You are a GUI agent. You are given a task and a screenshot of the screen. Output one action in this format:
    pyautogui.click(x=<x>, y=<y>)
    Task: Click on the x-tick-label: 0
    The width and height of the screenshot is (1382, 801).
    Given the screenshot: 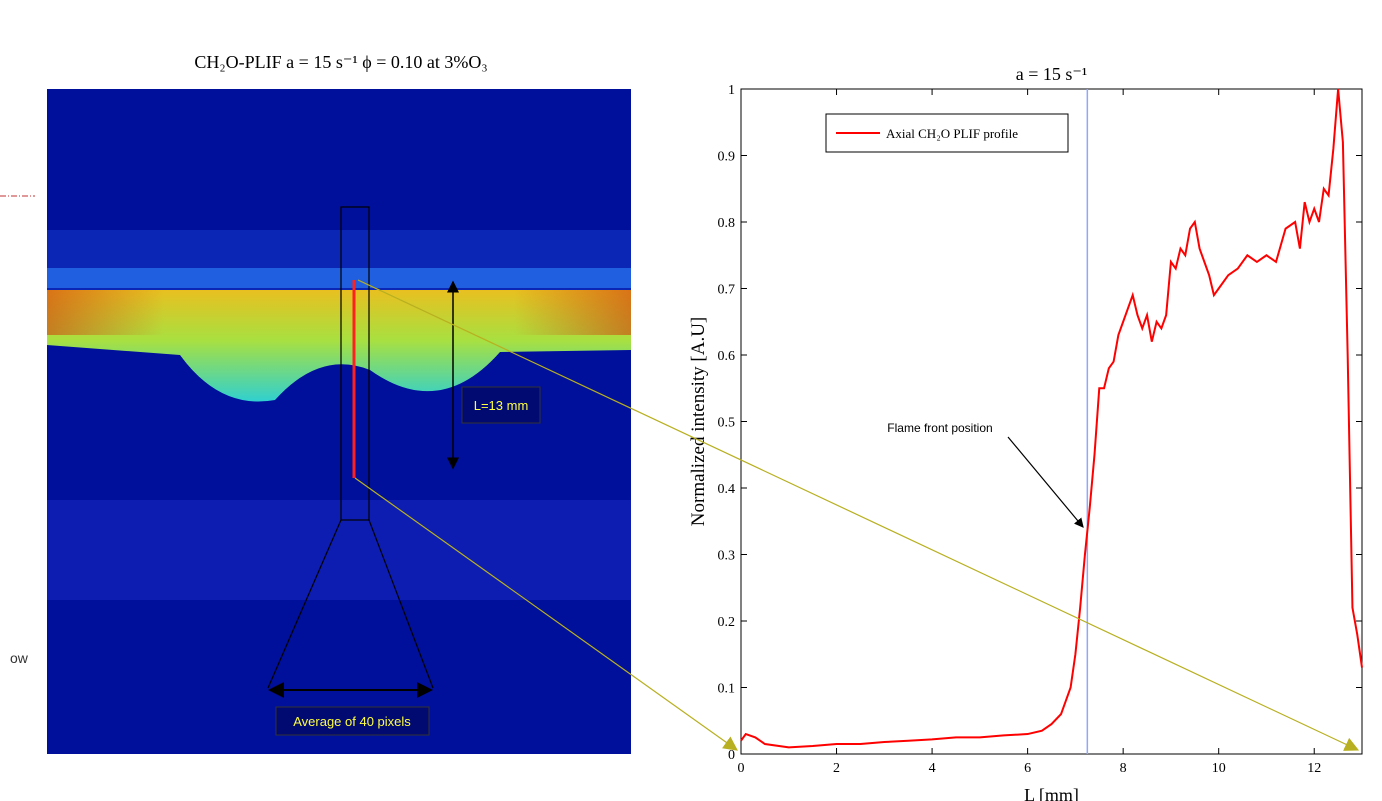 What is the action you would take?
    pyautogui.click(x=741, y=768)
    